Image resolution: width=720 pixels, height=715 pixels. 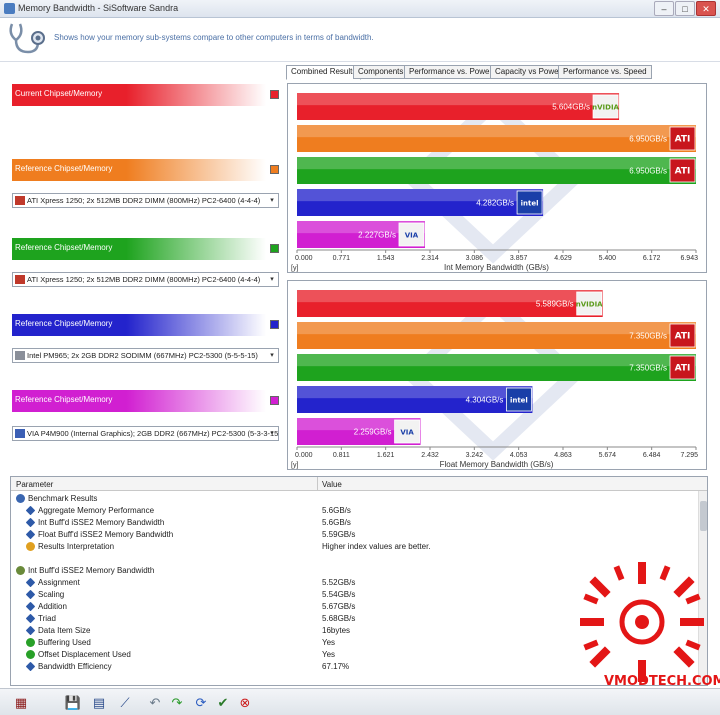 I want to click on result-row: Offset Displacement Used Yes, so click(x=356, y=655).